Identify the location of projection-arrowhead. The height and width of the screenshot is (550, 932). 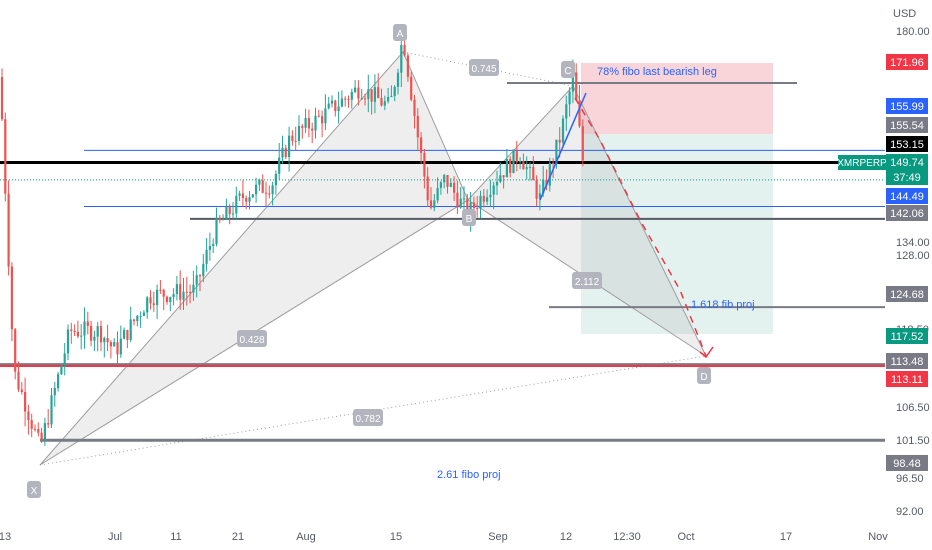
(706, 352).